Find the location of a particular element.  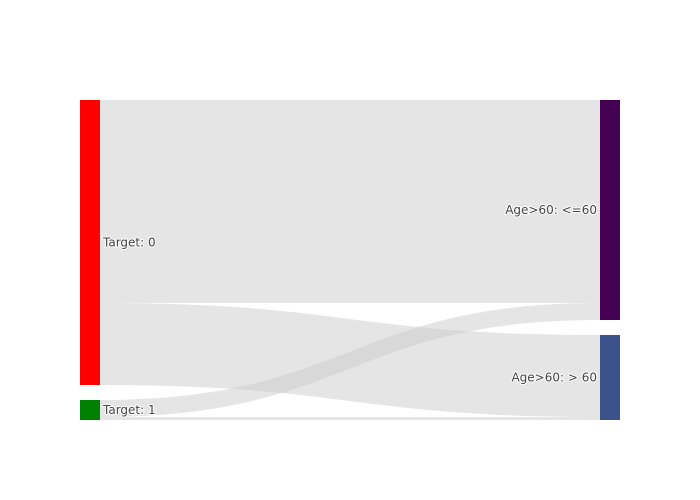

node-t1 is located at coordinates (90, 410).